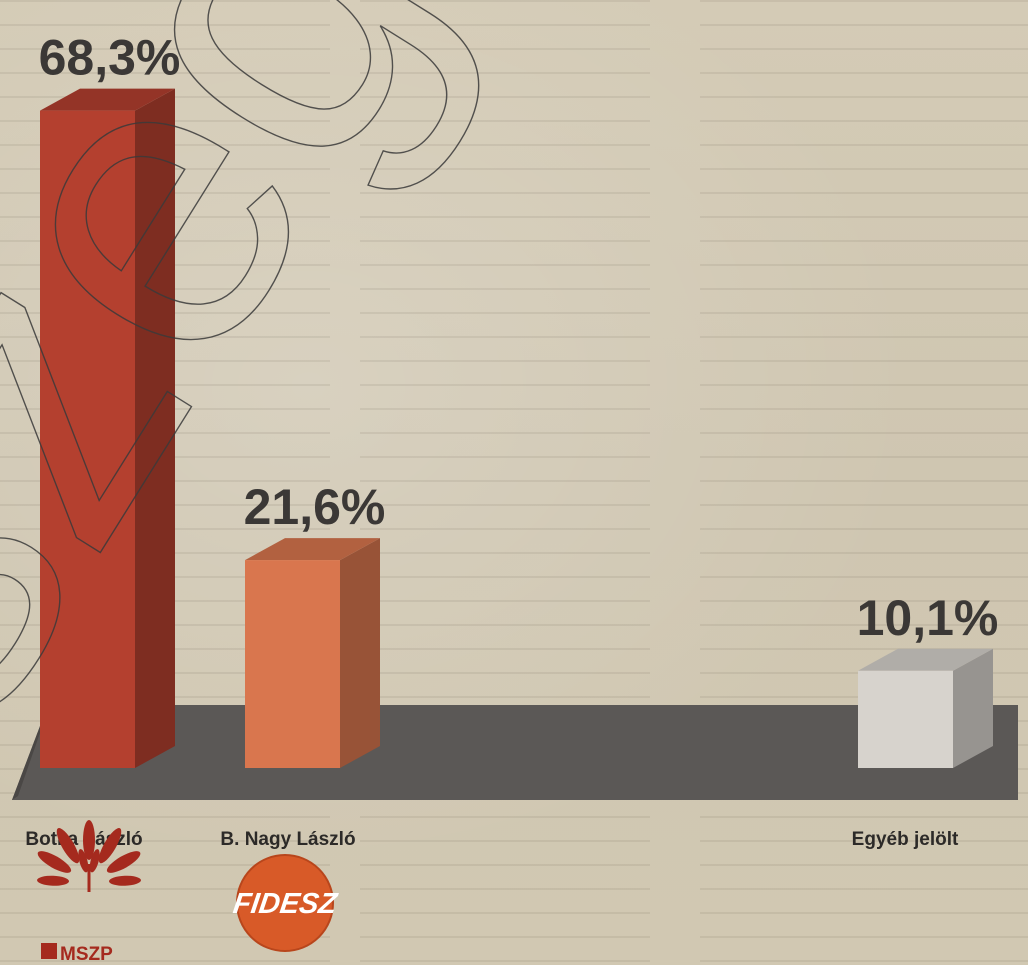 The image size is (1028, 965). What do you see at coordinates (89, 892) in the screenshot?
I see `mszp-logo: MSZP` at bounding box center [89, 892].